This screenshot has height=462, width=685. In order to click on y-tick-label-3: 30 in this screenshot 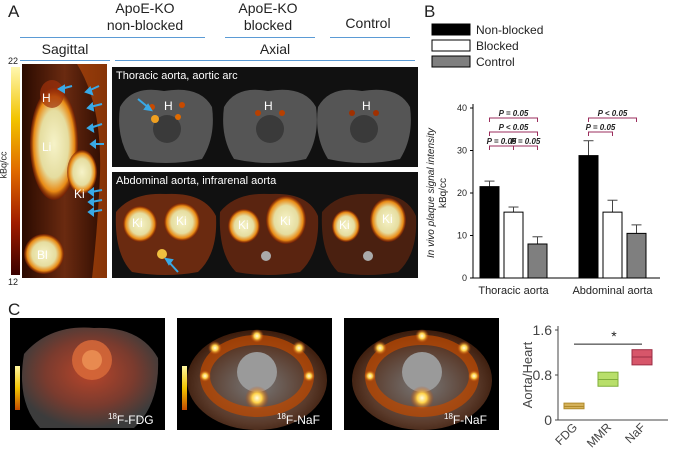, I will do `click(462, 151)`.